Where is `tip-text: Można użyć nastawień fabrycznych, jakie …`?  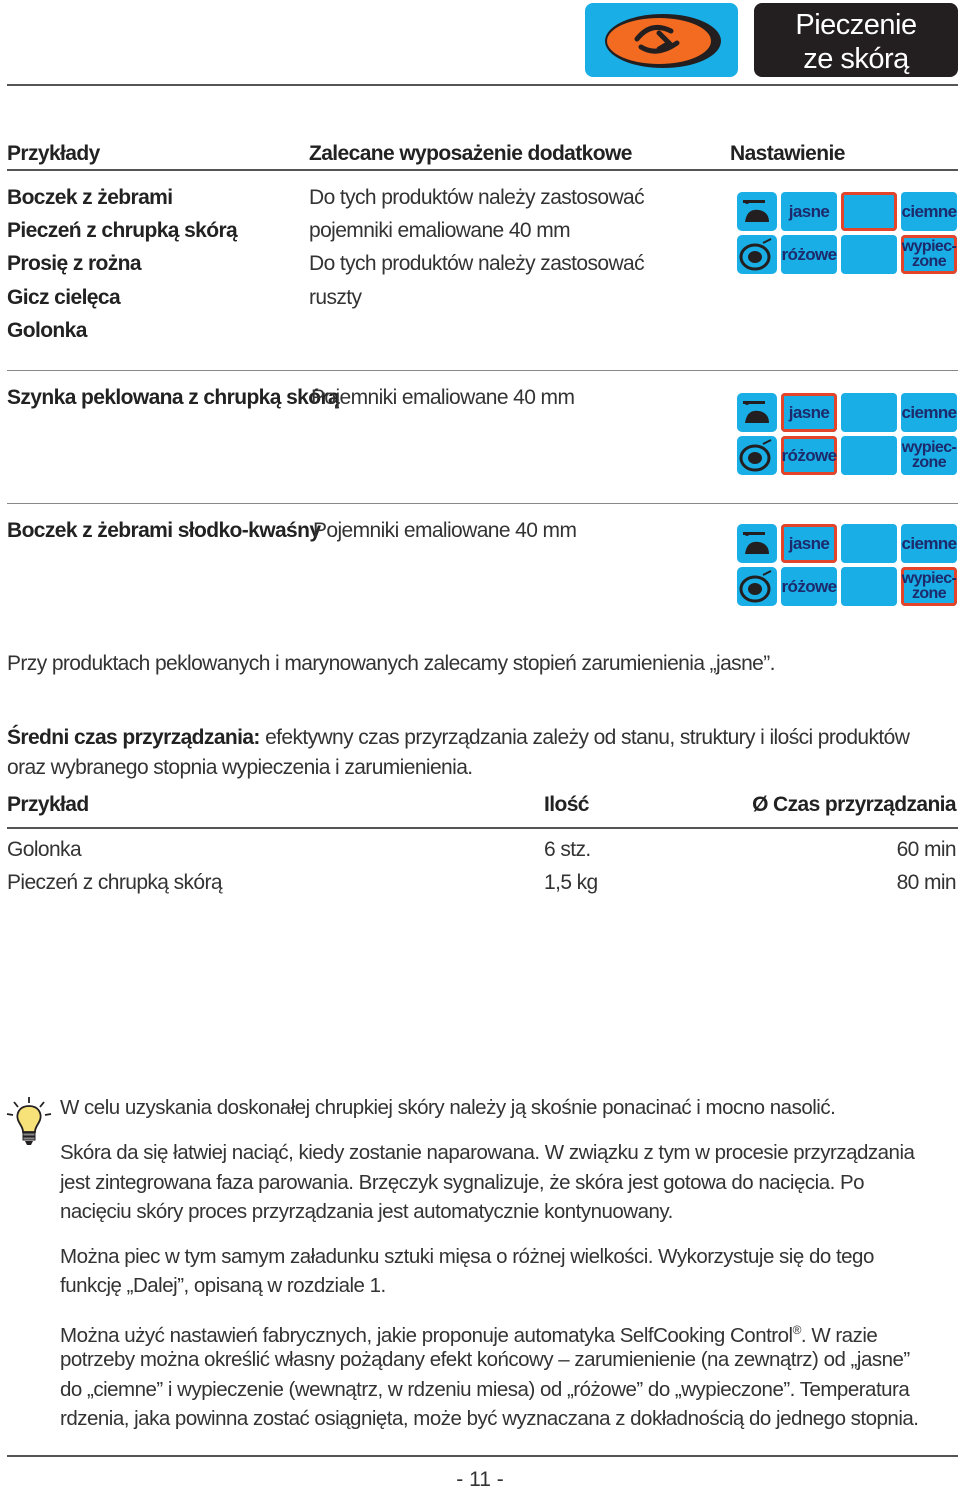
tip-text: Można użyć nastawień fabrycznych, jakie … is located at coordinates (426, 1335).